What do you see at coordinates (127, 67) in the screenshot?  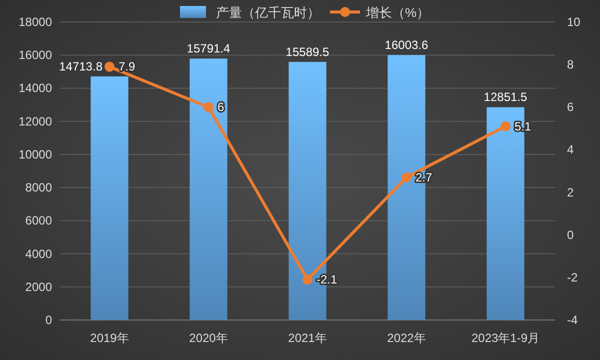 I see `data-label: 7.9` at bounding box center [127, 67].